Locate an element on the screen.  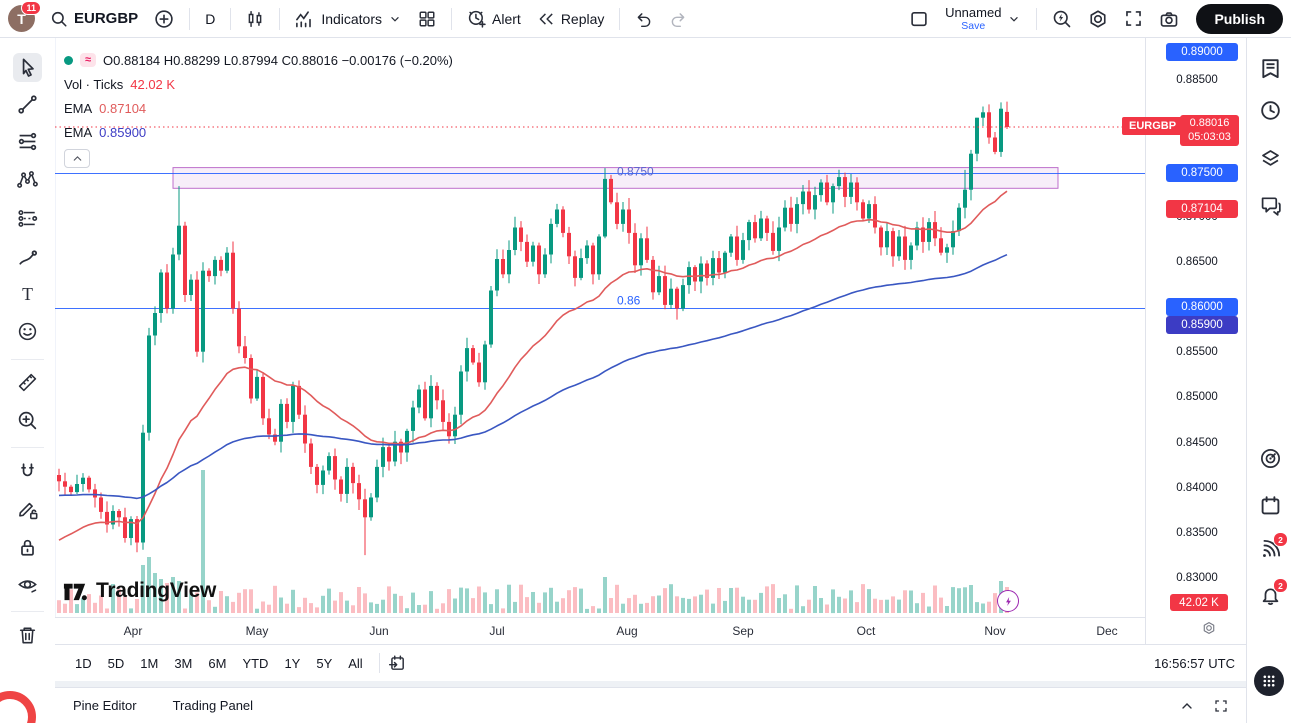
range-button-6m: 6M is located at coordinates (217, 663).